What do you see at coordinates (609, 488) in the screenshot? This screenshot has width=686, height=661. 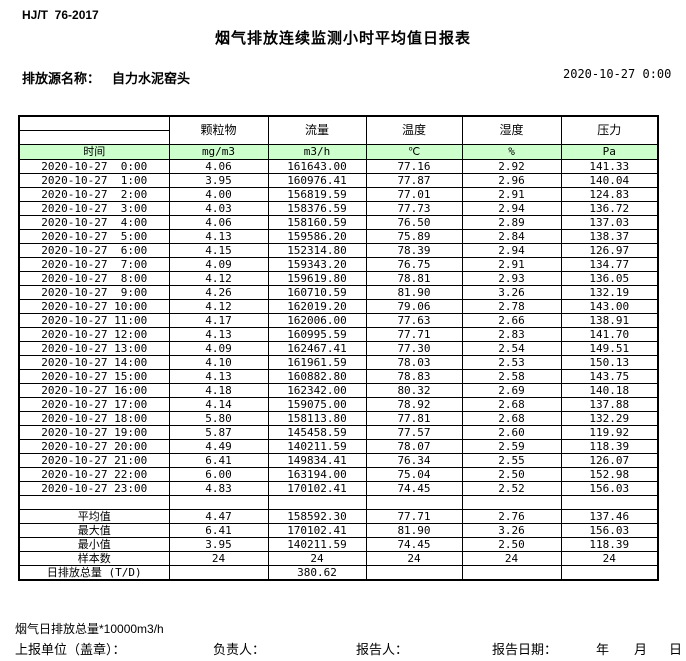 I see `value-cell: 156.03` at bounding box center [609, 488].